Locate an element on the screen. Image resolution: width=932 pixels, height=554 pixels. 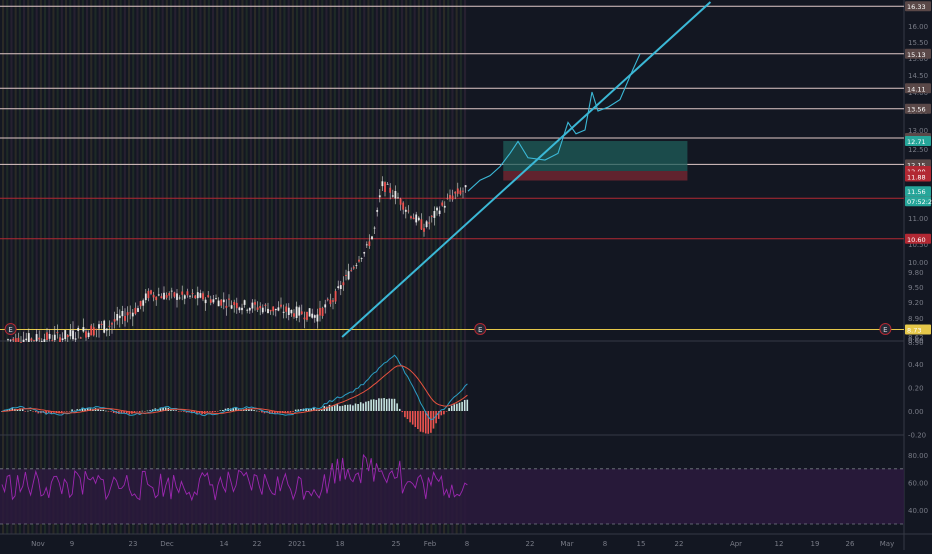
earnings-marker-label: E is located at coordinates (10, 330).